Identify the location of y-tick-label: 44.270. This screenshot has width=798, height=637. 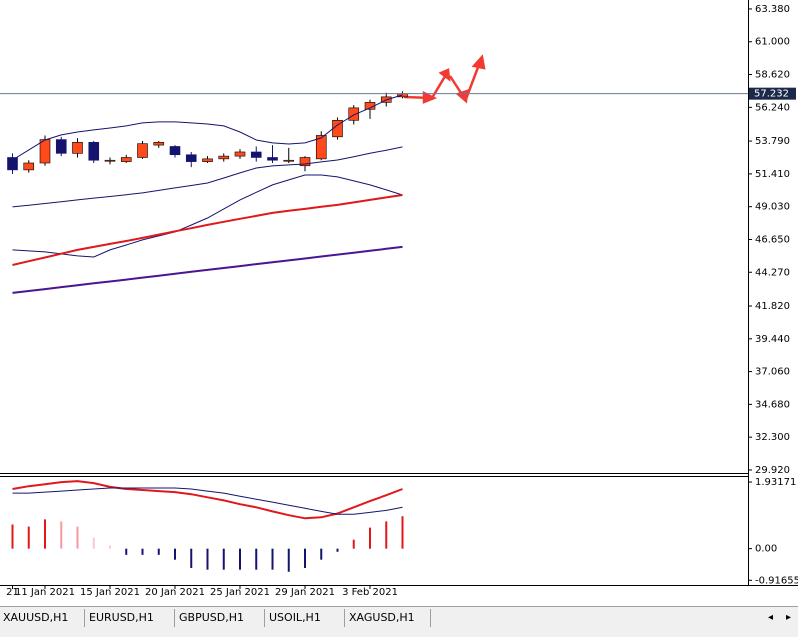
(772, 272).